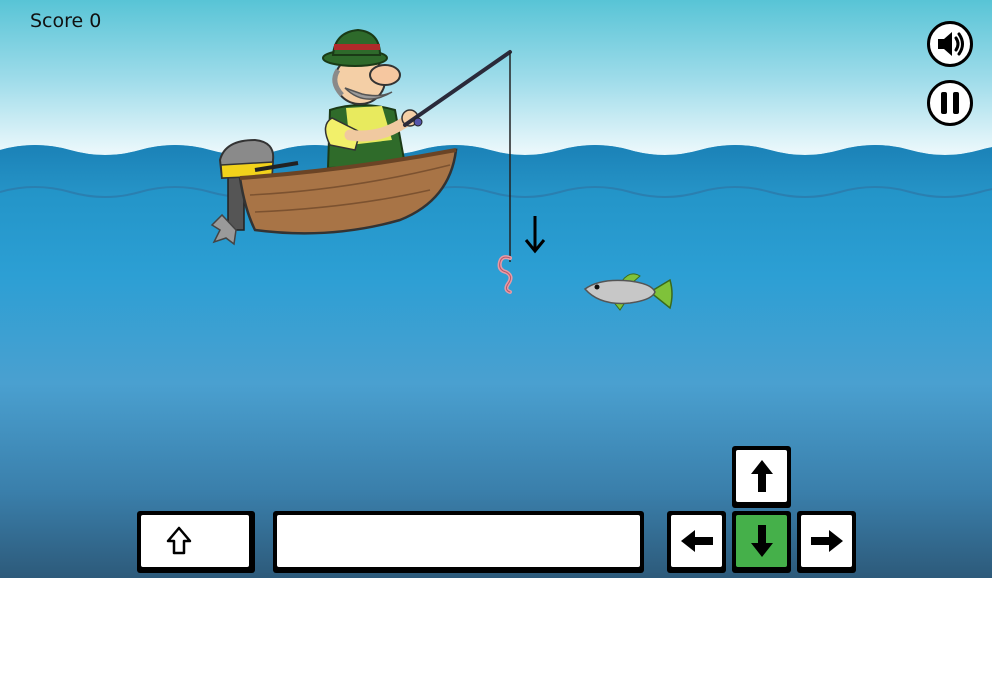 The image size is (992, 692). I want to click on speaker-icon, so click(951, 44).